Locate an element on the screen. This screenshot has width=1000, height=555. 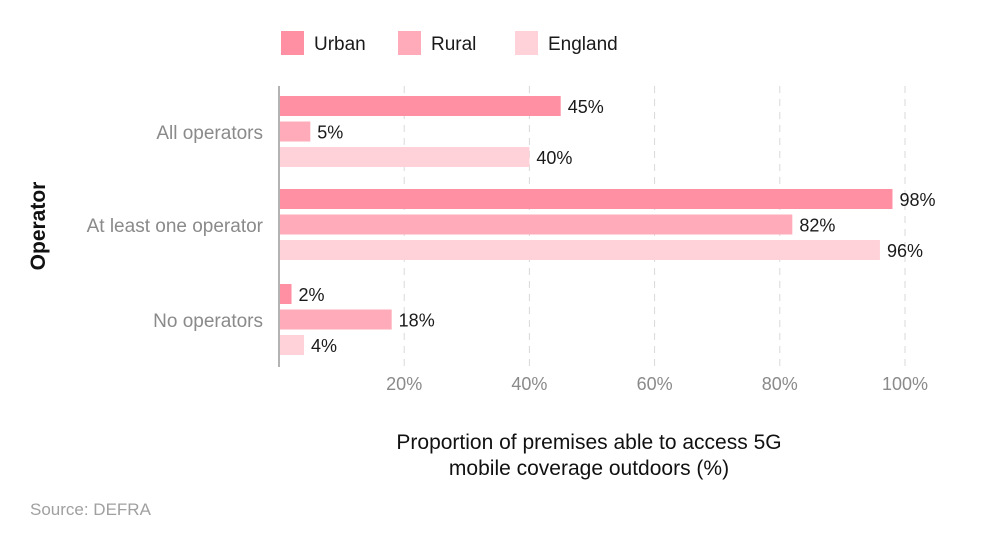
legend-swatch-urban is located at coordinates (292, 43).